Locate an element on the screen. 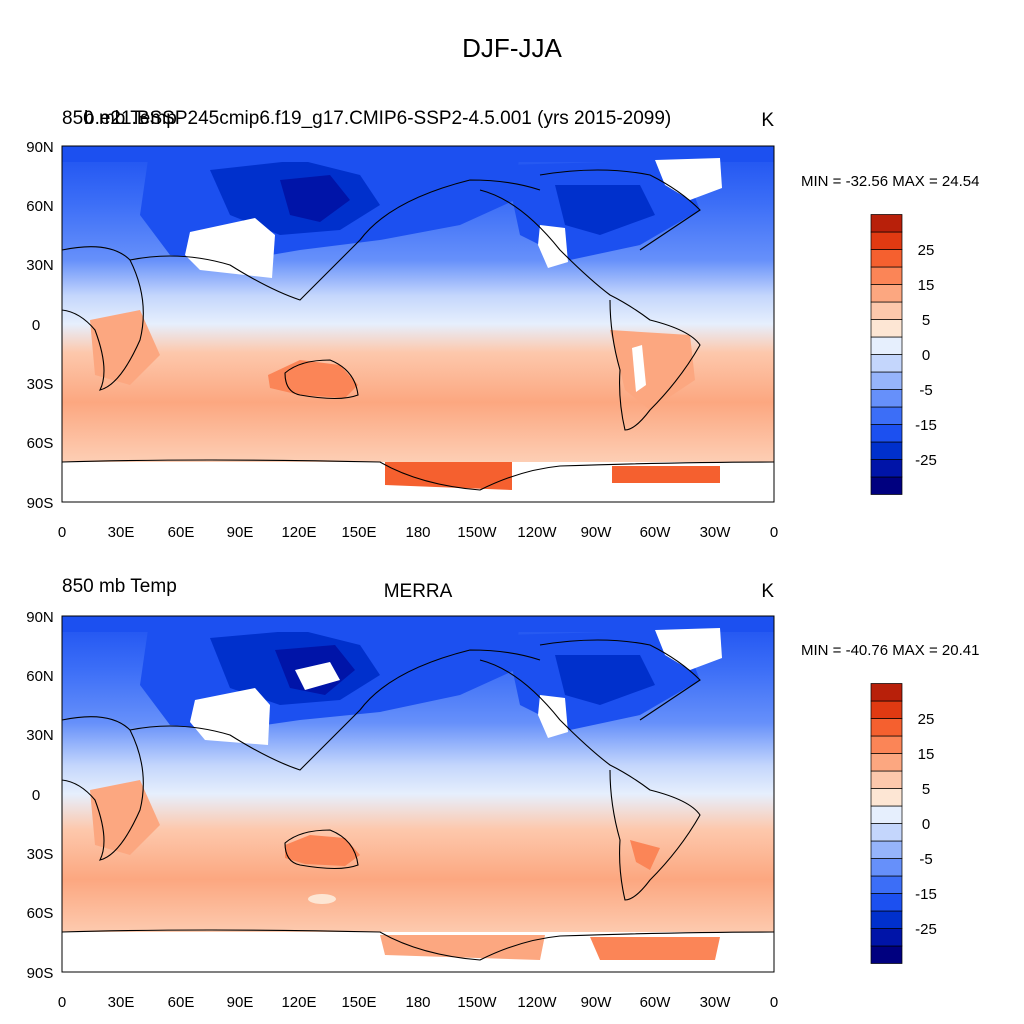 The image size is (1024, 1024). minmax-stats: MIN = -32.56 MAX = 24.54 is located at coordinates (890, 181).